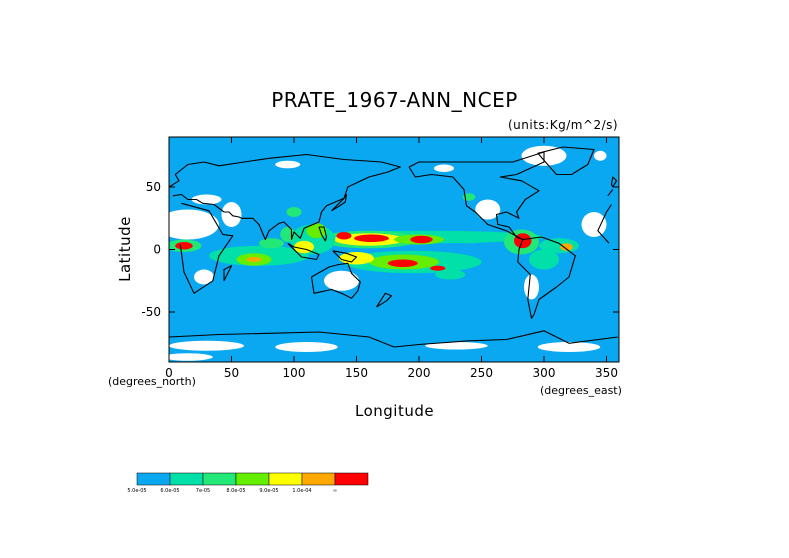  Describe the element at coordinates (301, 491) in the screenshot. I see `colorbar-label: 1.0e-04` at that location.